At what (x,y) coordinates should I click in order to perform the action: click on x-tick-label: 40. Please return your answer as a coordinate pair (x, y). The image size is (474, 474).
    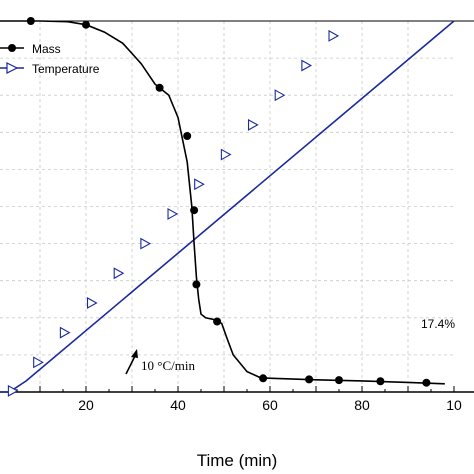
    Looking at the image, I should click on (178, 405).